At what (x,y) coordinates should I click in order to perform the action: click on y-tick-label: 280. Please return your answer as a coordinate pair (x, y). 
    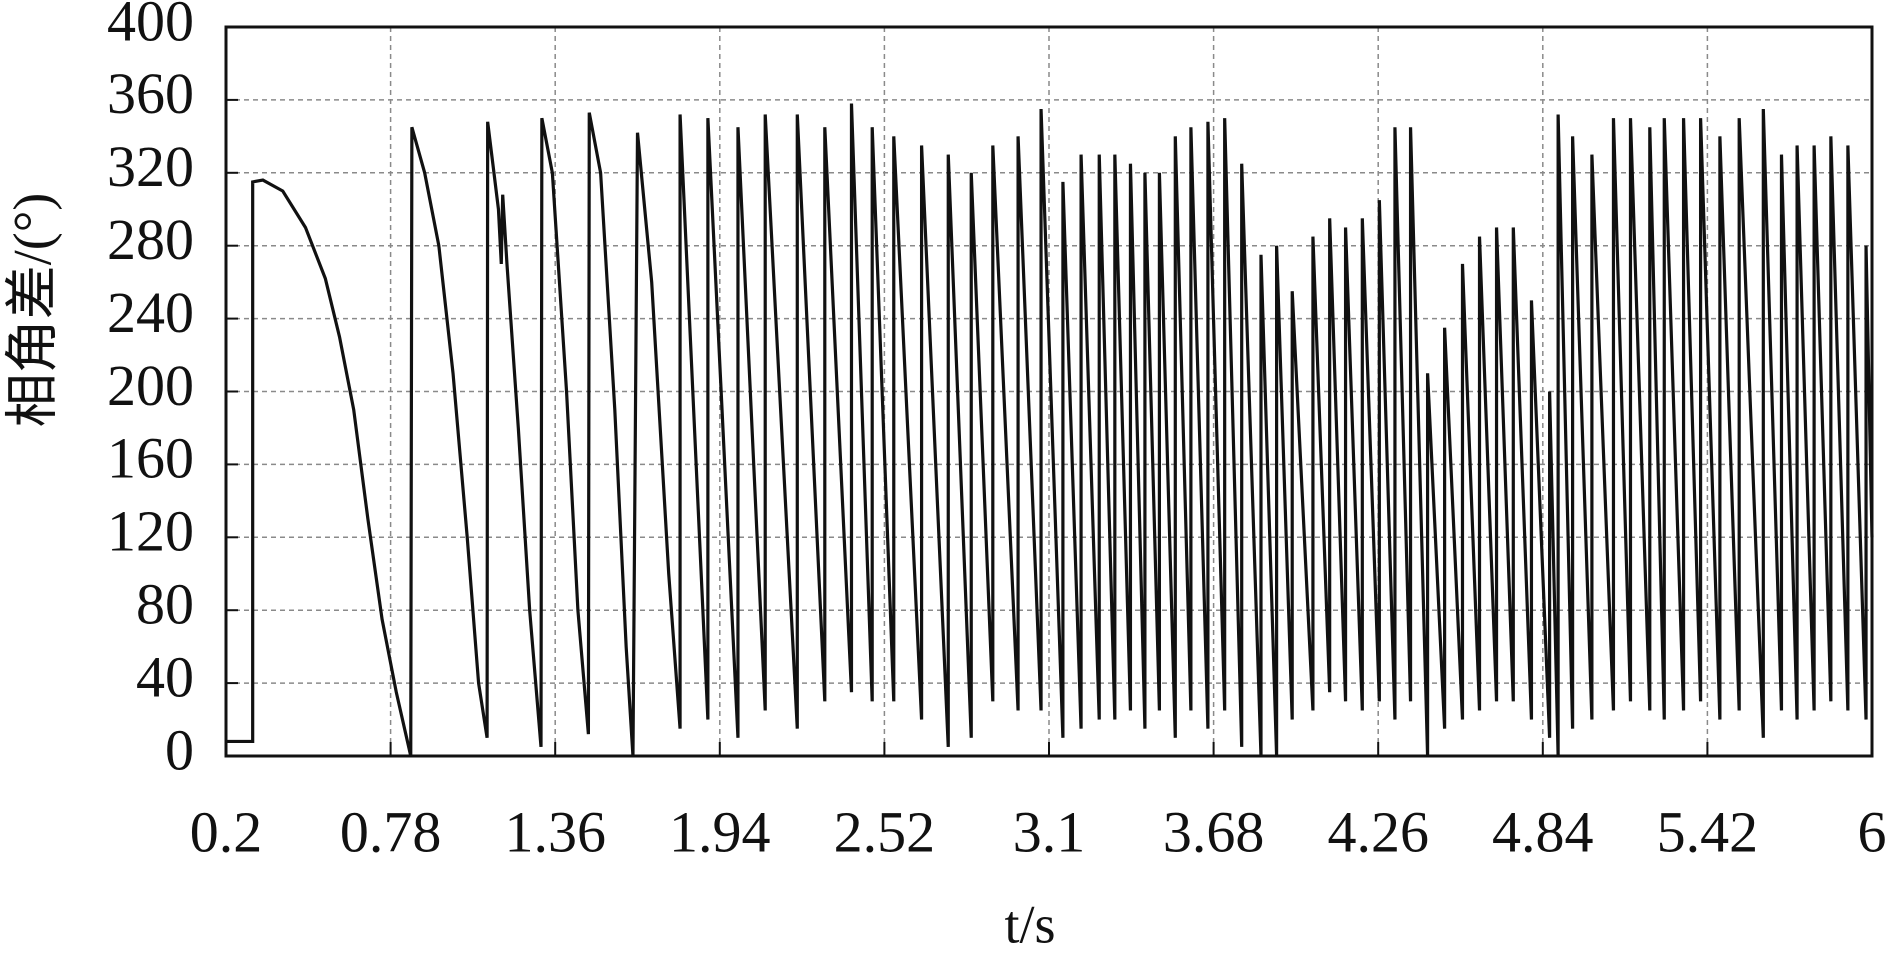
    Looking at the image, I should click on (150, 239).